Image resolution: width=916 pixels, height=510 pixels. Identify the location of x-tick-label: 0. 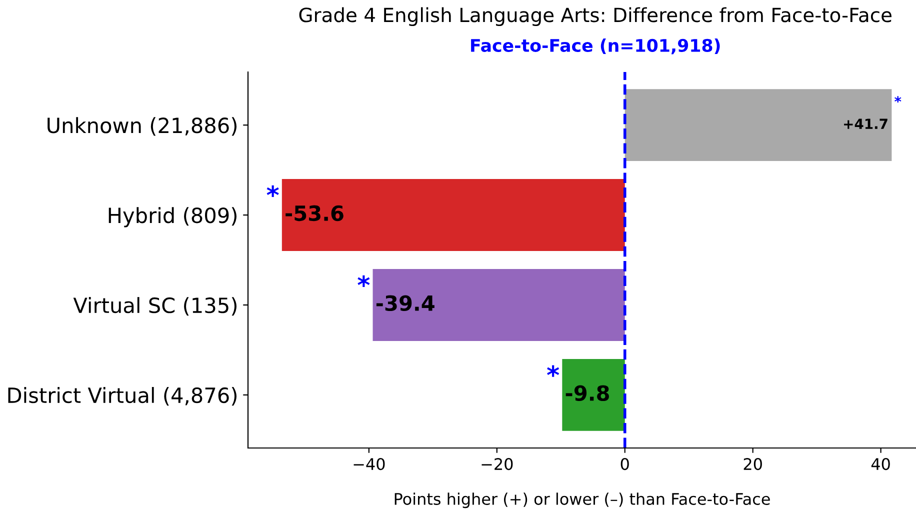
(624, 464).